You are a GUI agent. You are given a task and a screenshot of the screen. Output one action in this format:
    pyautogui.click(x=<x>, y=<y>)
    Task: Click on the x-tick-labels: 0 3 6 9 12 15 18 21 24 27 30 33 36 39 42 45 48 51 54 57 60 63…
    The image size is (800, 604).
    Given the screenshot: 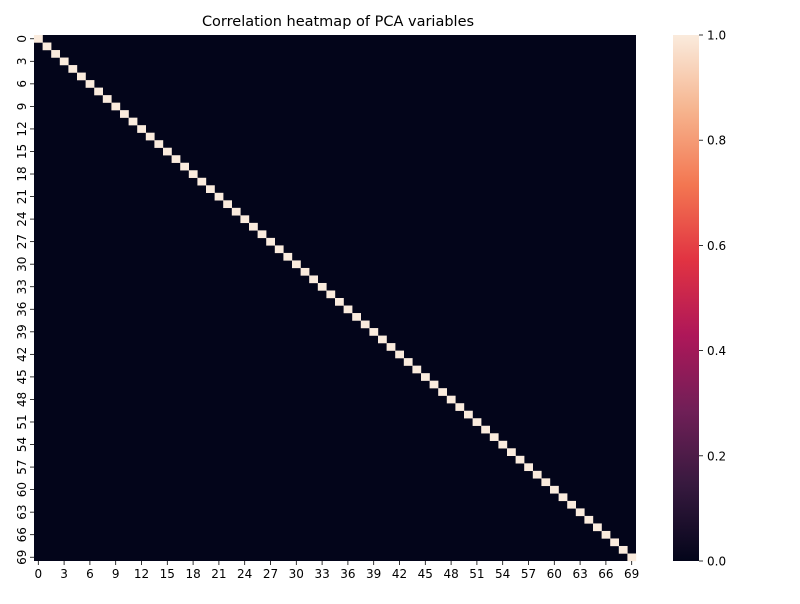 What is the action you would take?
    pyautogui.click(x=336, y=571)
    